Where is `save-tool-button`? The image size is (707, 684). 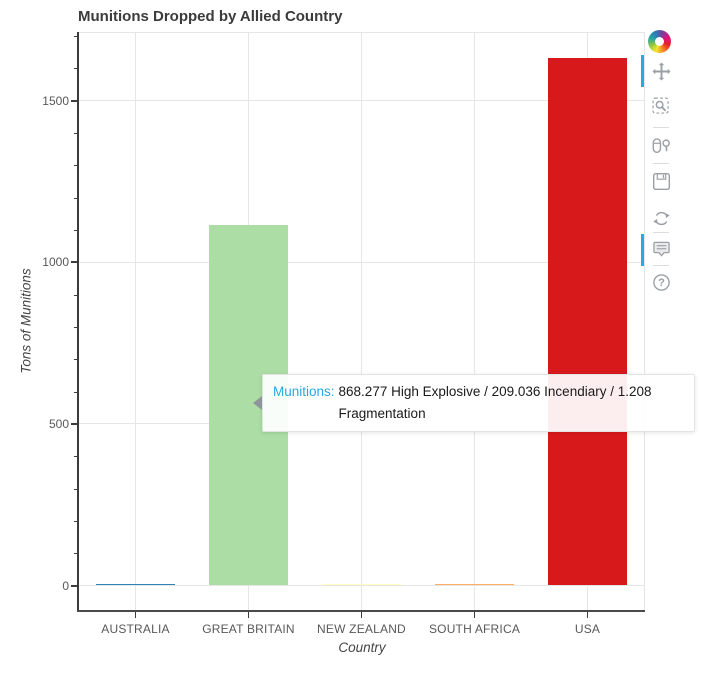 save-tool-button is located at coordinates (661, 181).